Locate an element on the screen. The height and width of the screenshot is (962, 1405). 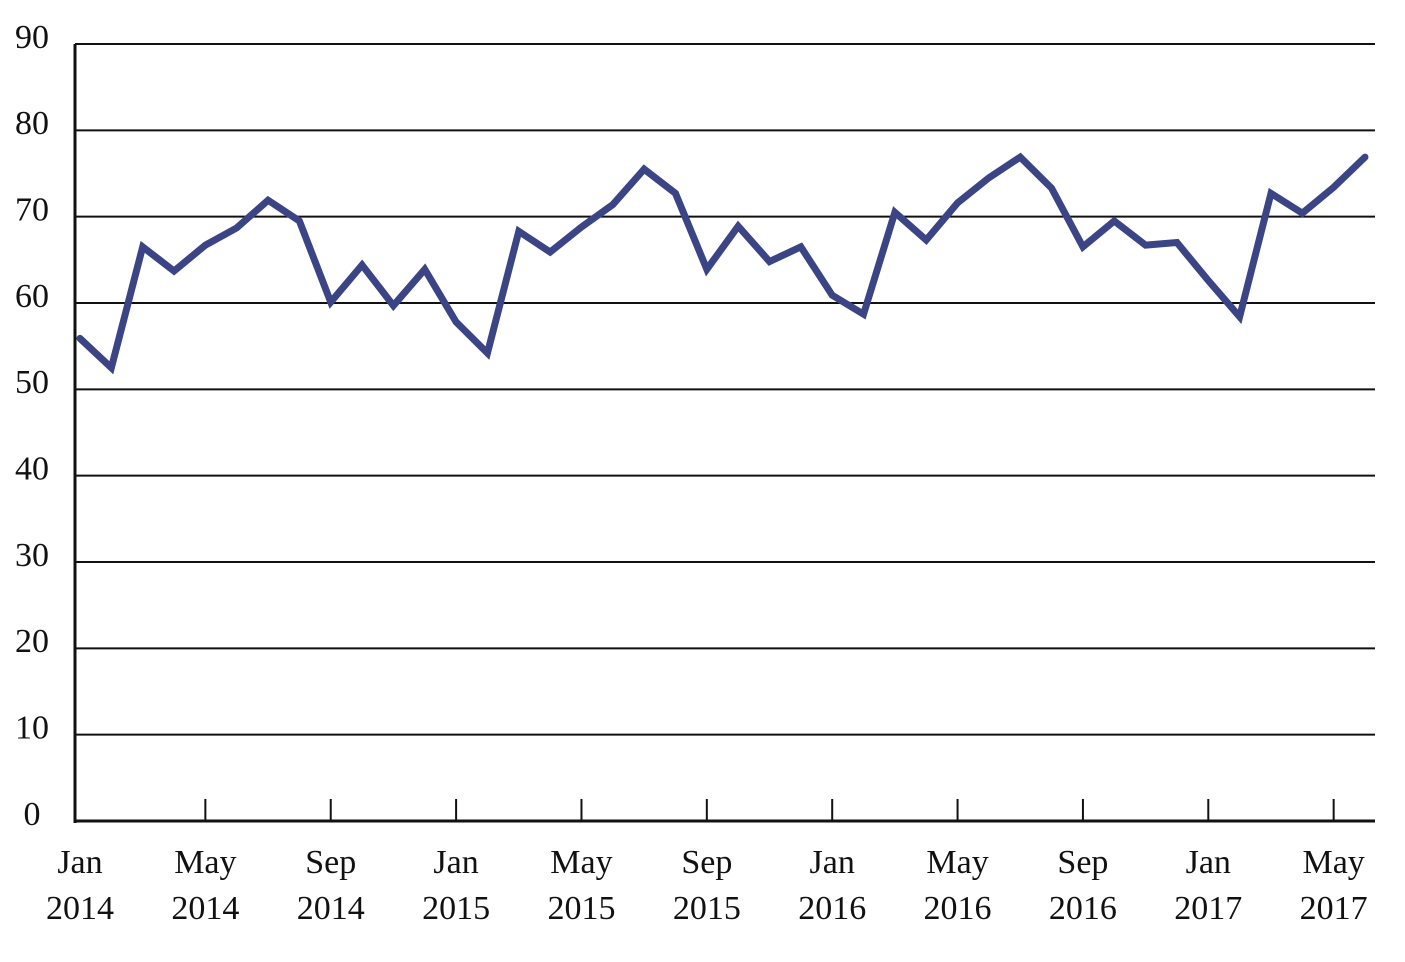
x-tick-label: May 2014 is located at coordinates (205, 885).